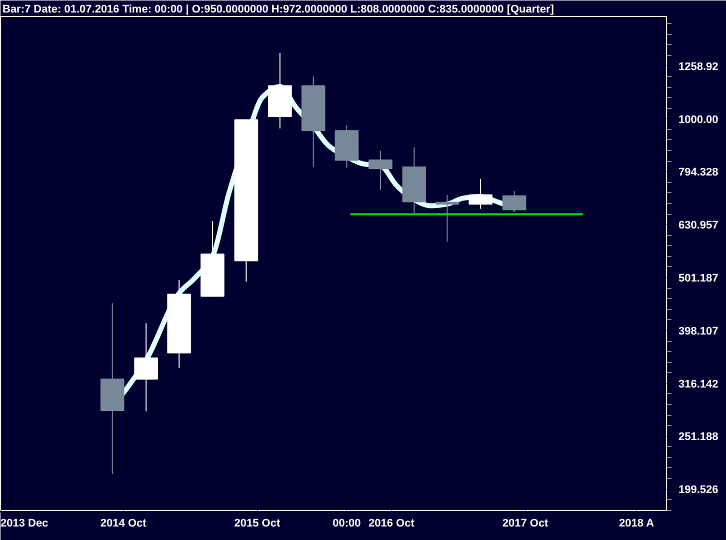 The width and height of the screenshot is (726, 540). Describe the element at coordinates (698, 66) in the screenshot. I see `y-tick-label: 1258.92` at that location.